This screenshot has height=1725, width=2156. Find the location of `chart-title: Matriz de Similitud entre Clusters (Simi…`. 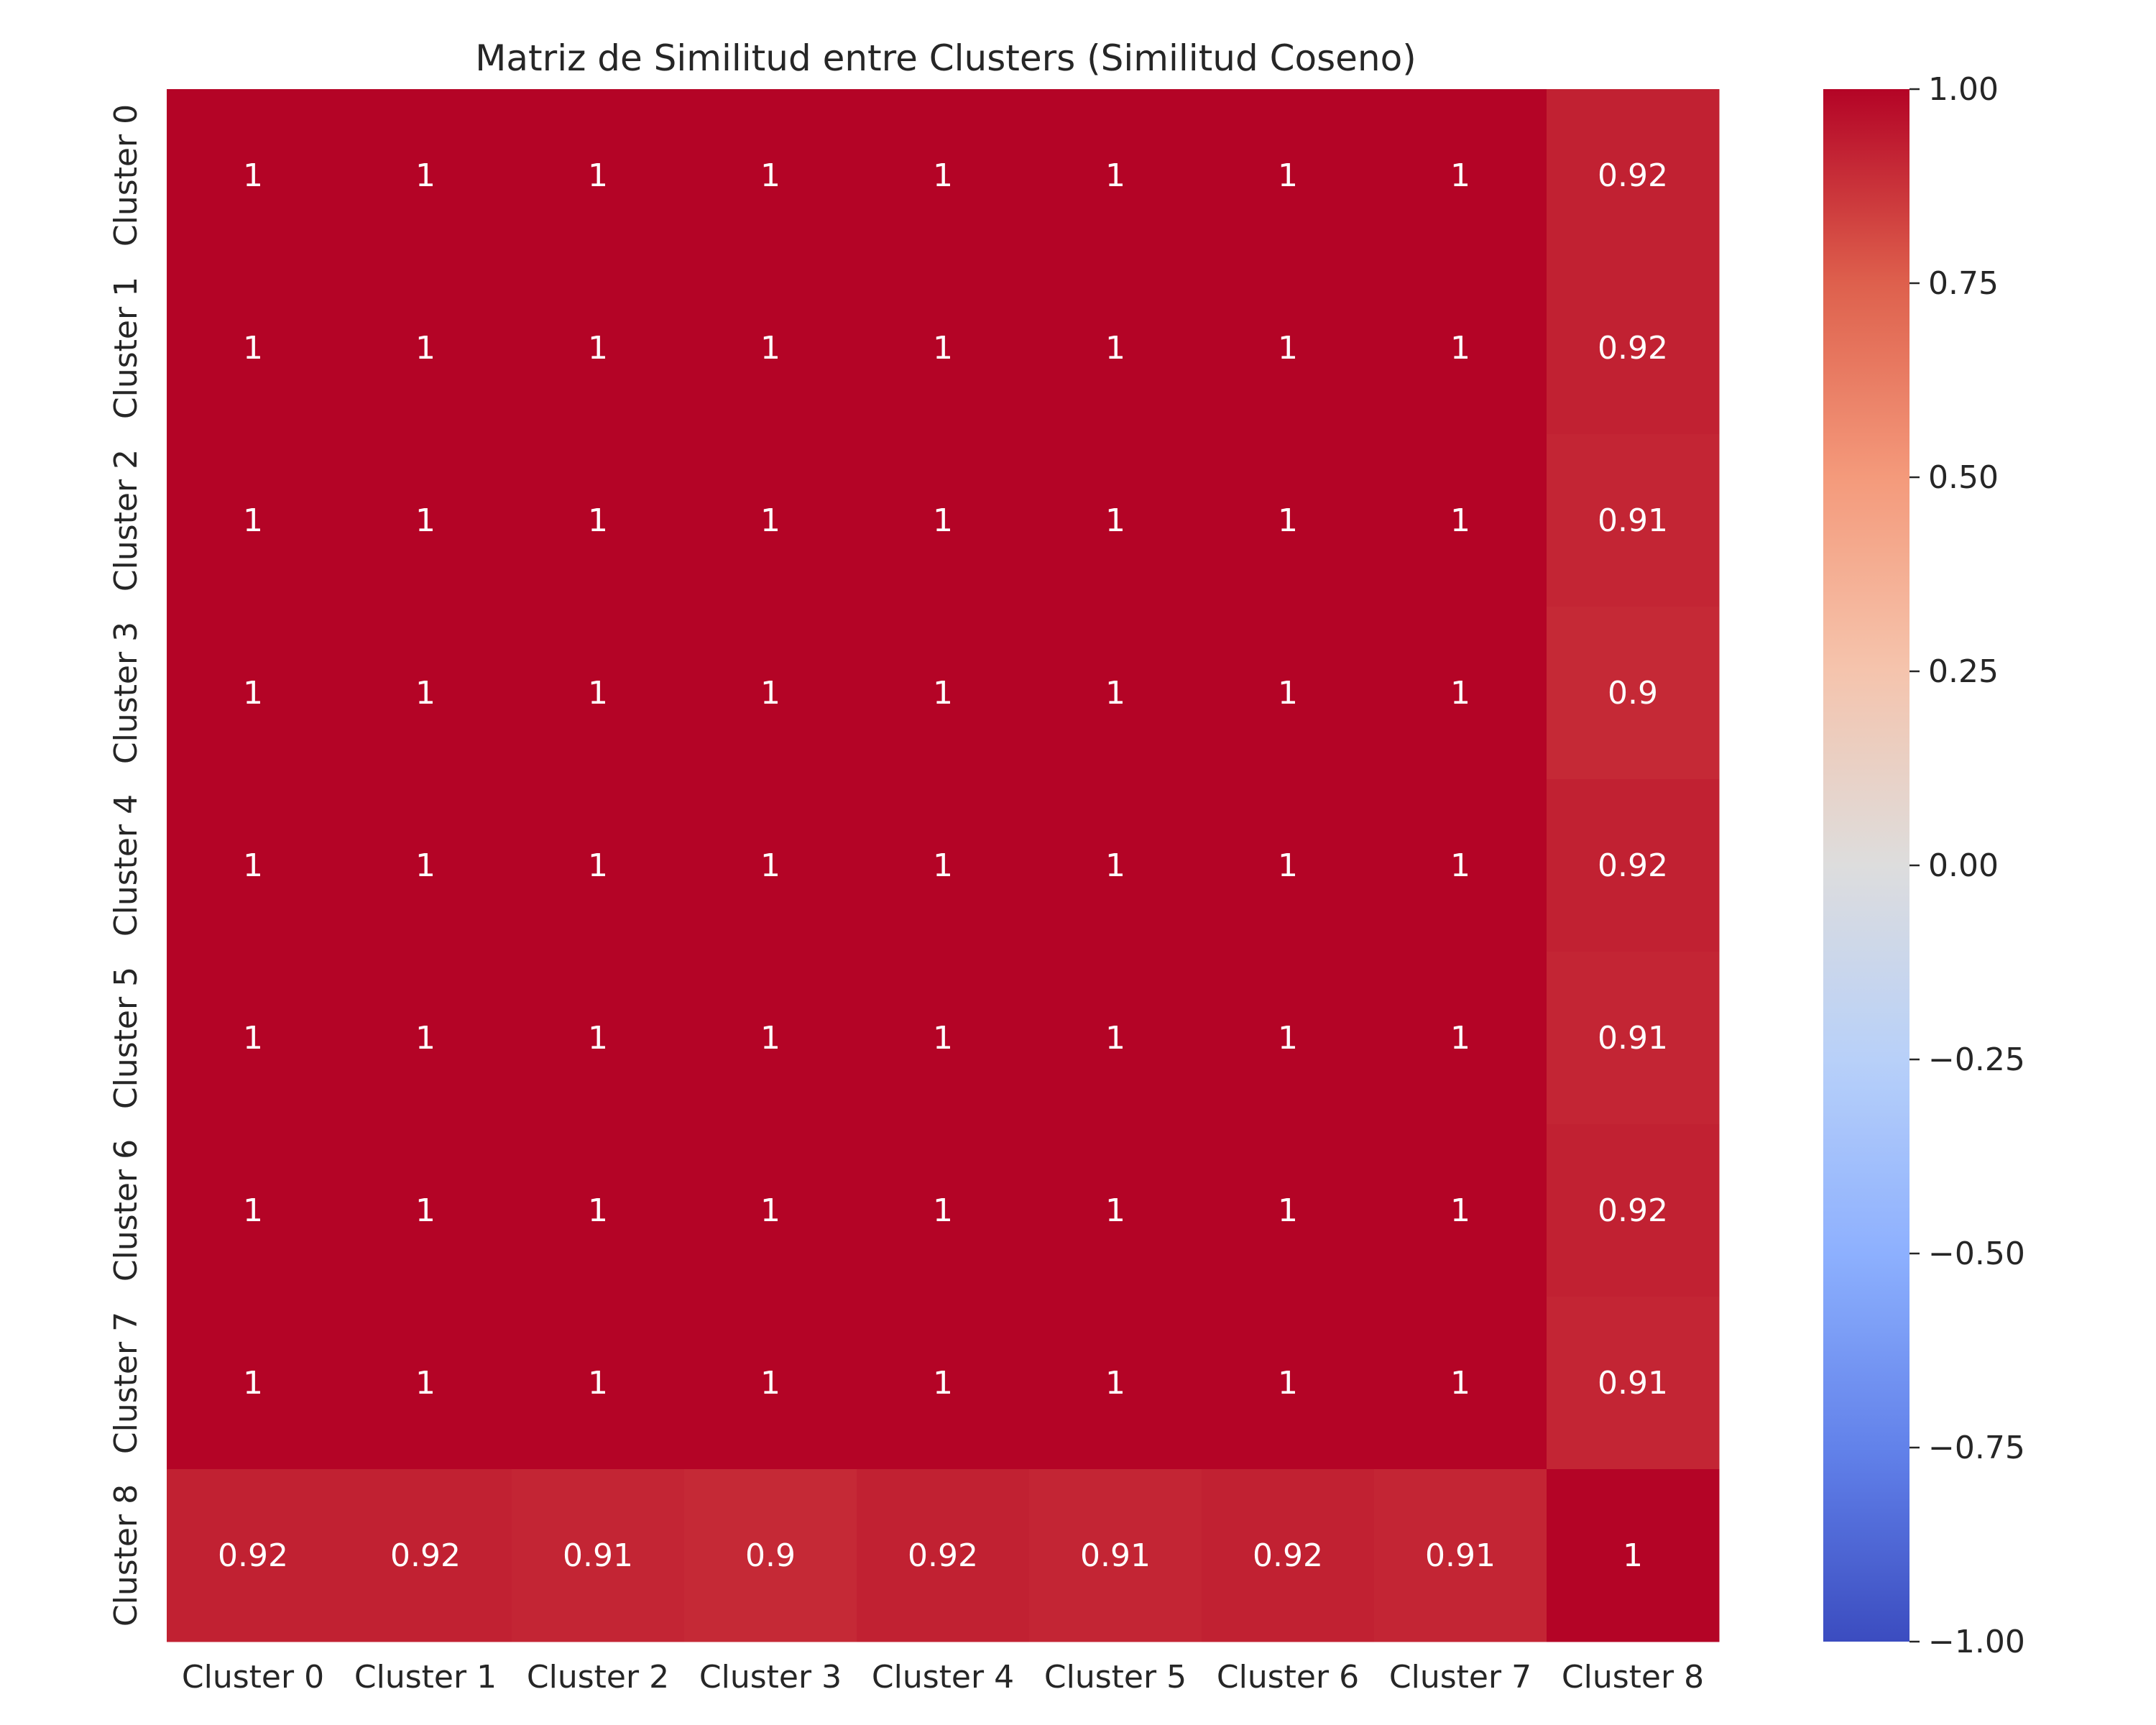

chart-title: Matriz de Similitud entre Clusters (Simi… is located at coordinates (945, 58).